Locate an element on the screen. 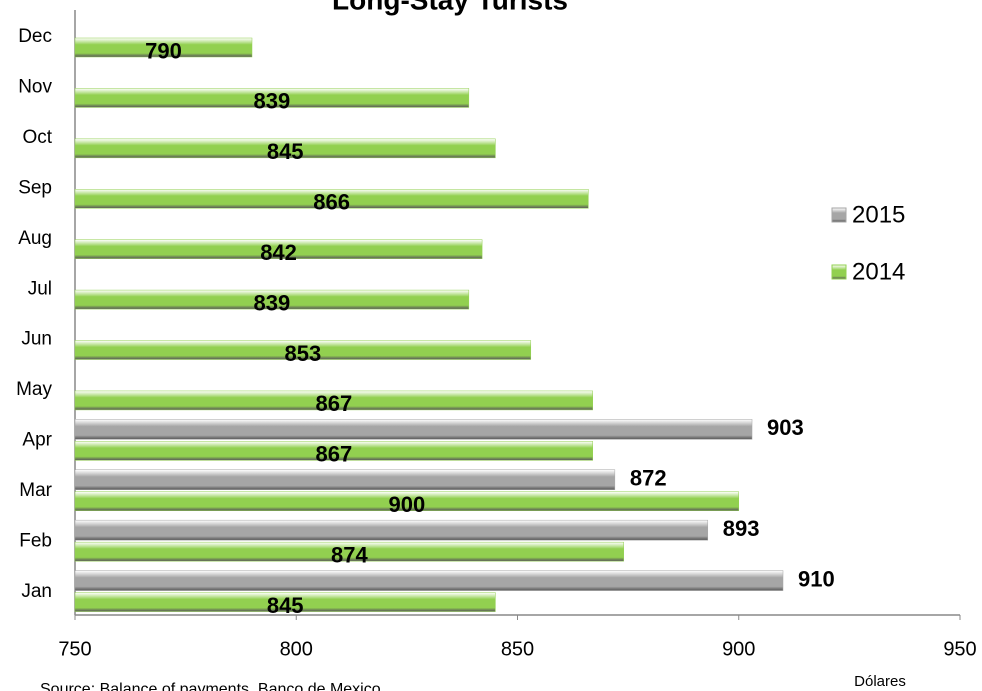 Image resolution: width=982 pixels, height=691 pixels. x-tick-label: 800 is located at coordinates (296, 649).